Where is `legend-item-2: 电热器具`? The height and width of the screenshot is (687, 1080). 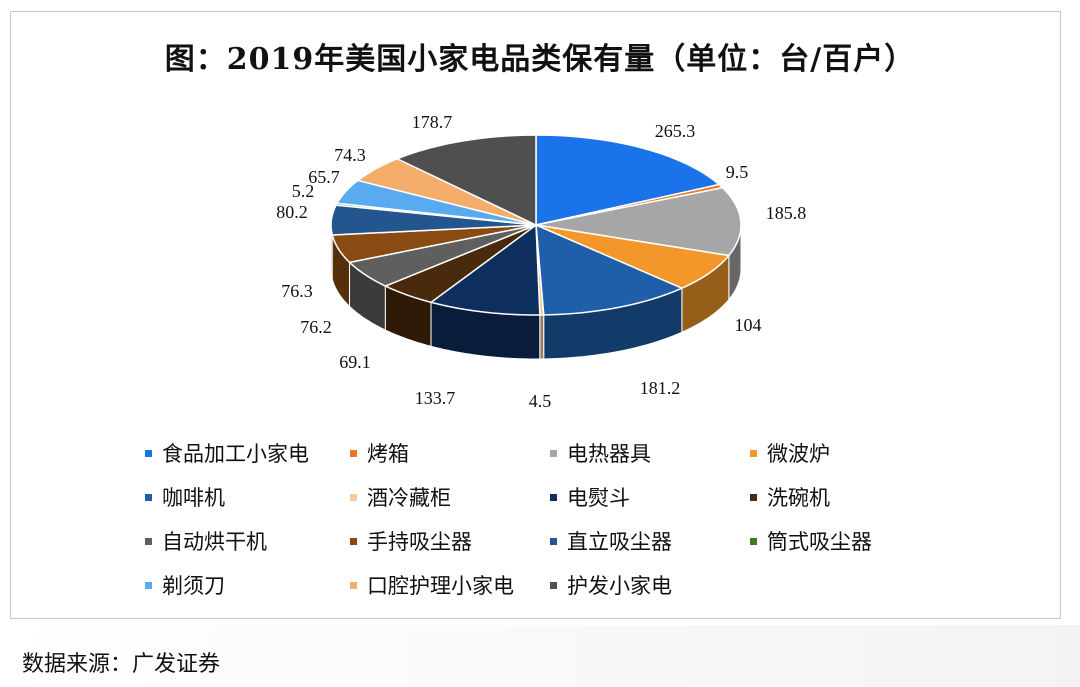
legend-item-2: 电热器具 is located at coordinates (650, 453).